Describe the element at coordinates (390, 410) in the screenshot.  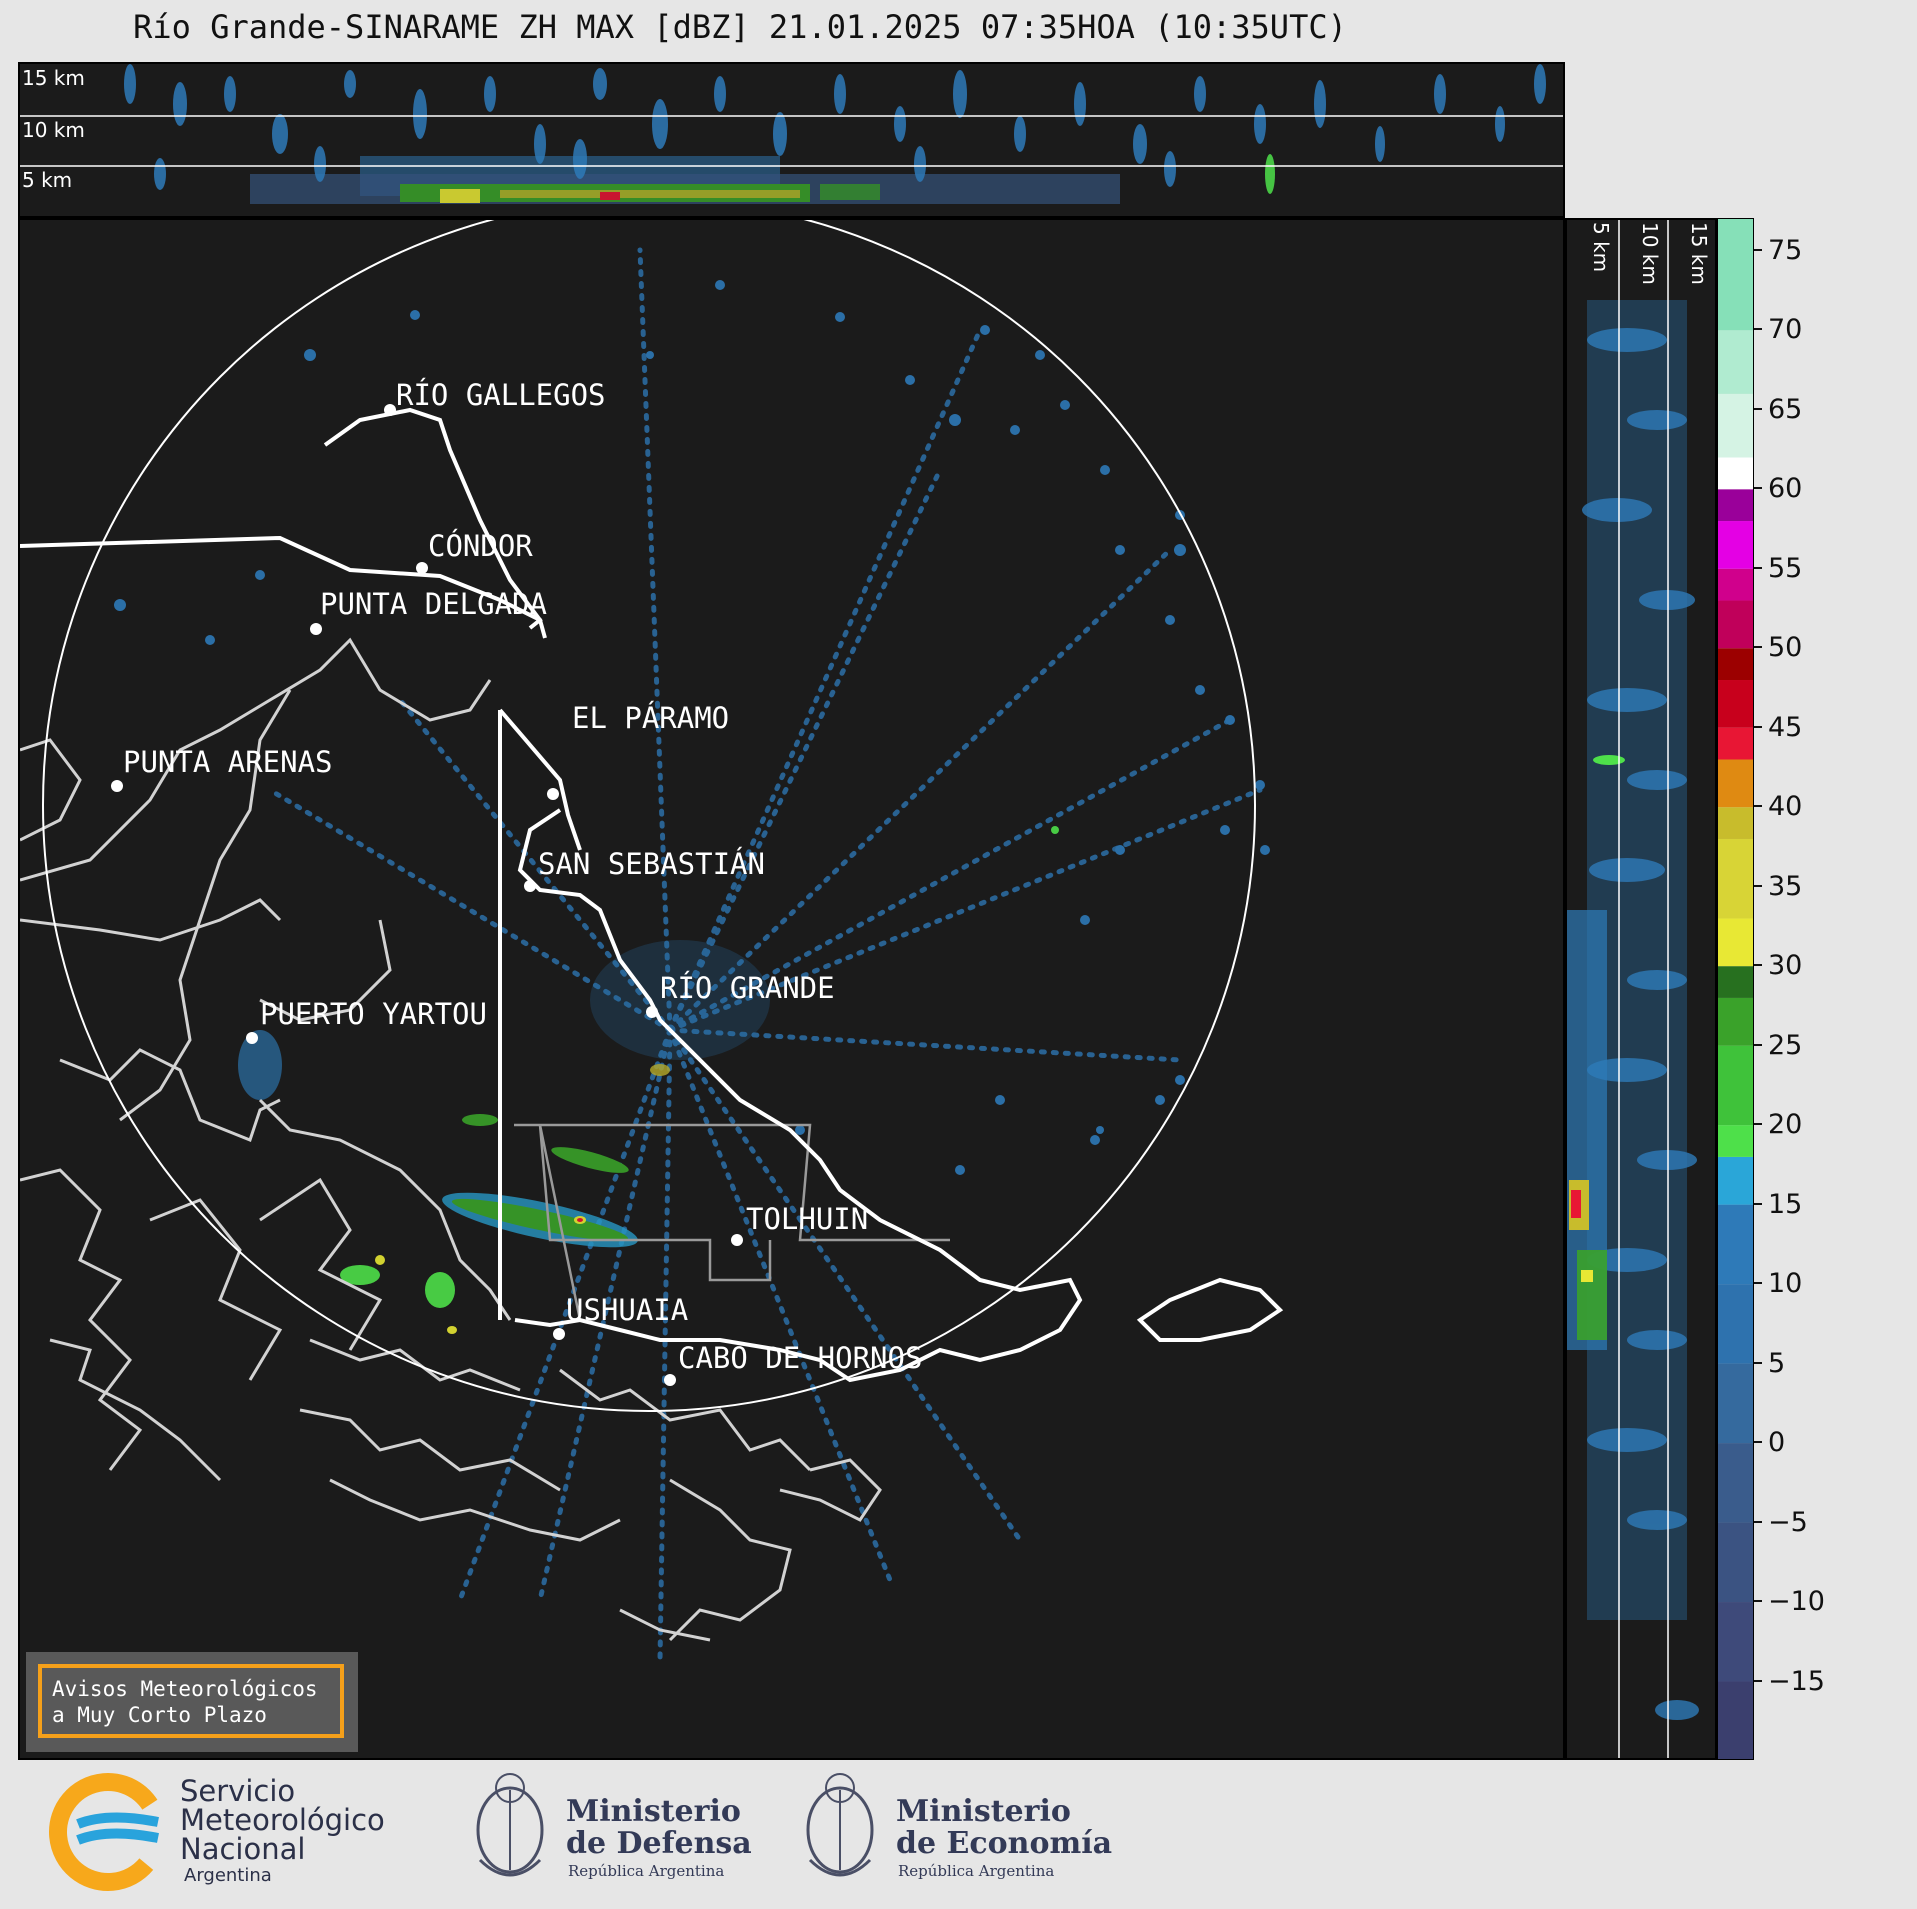
I see `city-dot-rio-gallegos` at that location.